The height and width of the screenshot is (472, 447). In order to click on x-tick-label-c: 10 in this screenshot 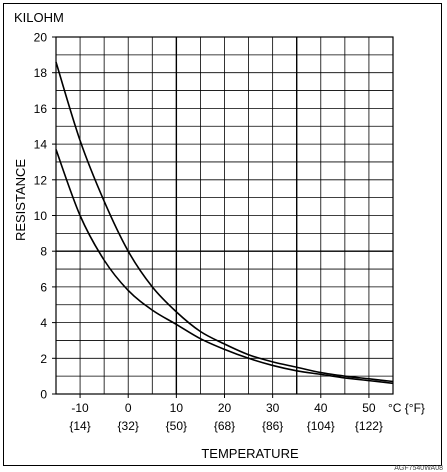, I will do `click(177, 408)`.